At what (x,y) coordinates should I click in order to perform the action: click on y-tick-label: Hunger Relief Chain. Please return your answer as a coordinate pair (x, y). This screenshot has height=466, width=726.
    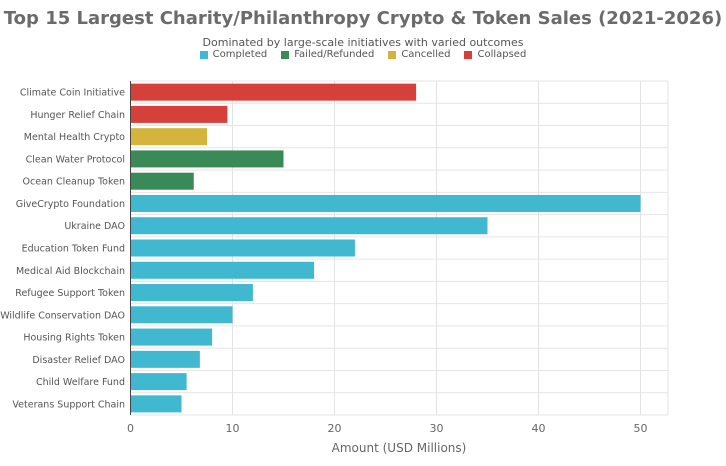
    Looking at the image, I should click on (77, 115).